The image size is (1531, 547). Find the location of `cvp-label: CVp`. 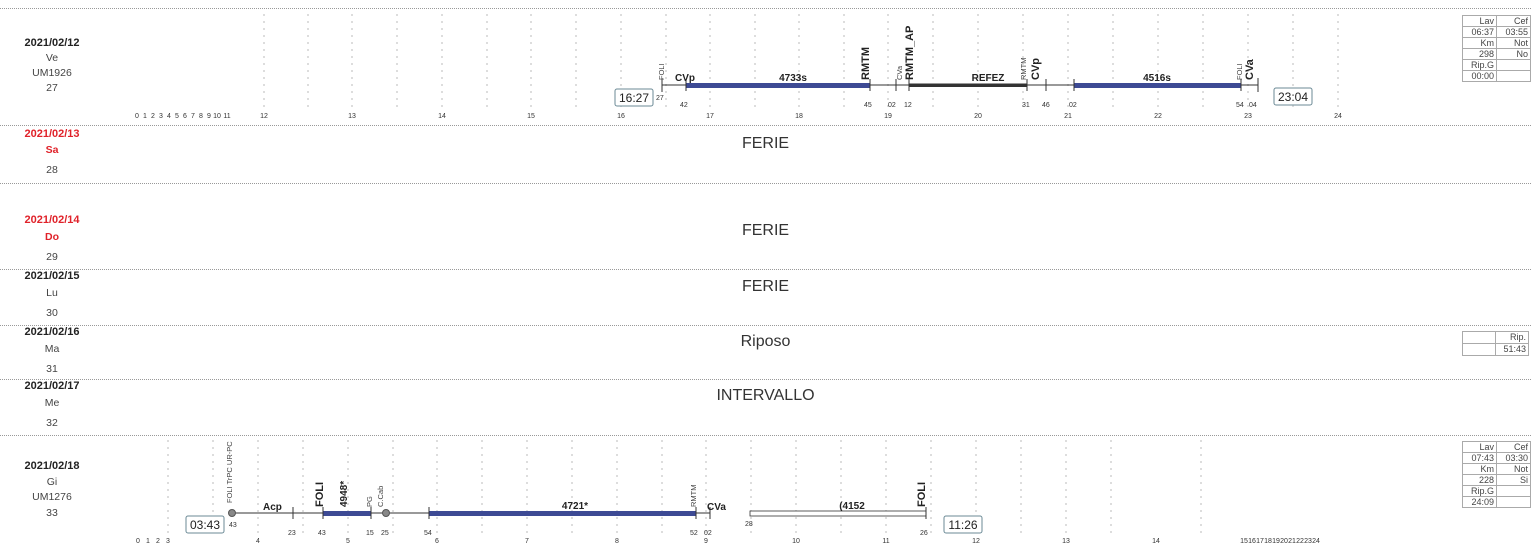

cvp-label: CVp is located at coordinates (685, 78).